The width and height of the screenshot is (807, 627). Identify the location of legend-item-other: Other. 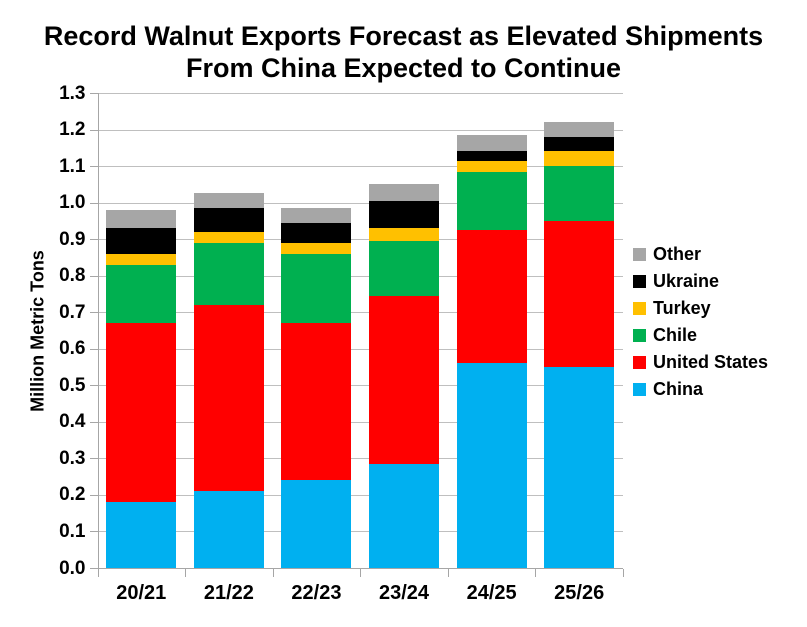
(700, 254).